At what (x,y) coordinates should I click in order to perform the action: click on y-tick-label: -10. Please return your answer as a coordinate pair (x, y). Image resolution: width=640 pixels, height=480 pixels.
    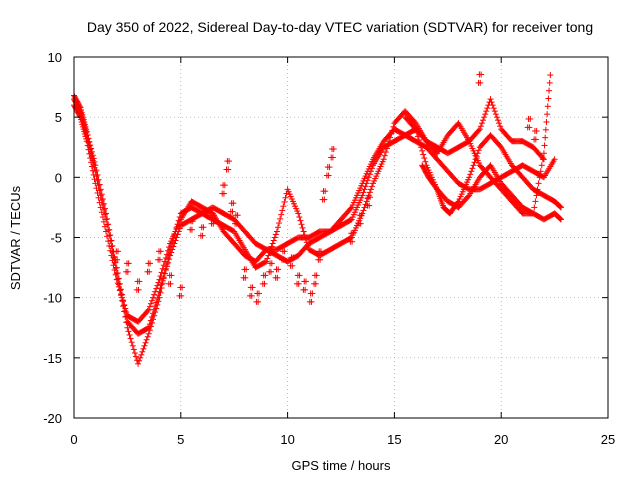
    Looking at the image, I should click on (52, 298).